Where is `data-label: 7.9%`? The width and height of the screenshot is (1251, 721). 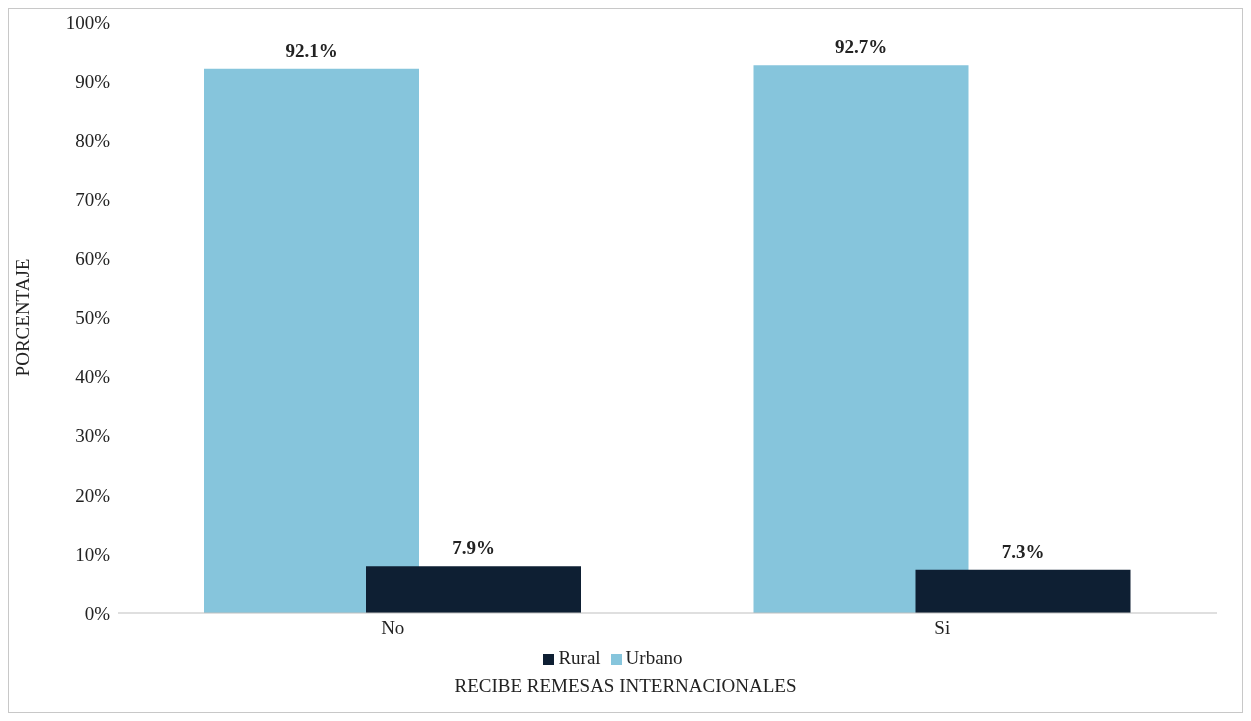
data-label: 7.9% is located at coordinates (473, 548).